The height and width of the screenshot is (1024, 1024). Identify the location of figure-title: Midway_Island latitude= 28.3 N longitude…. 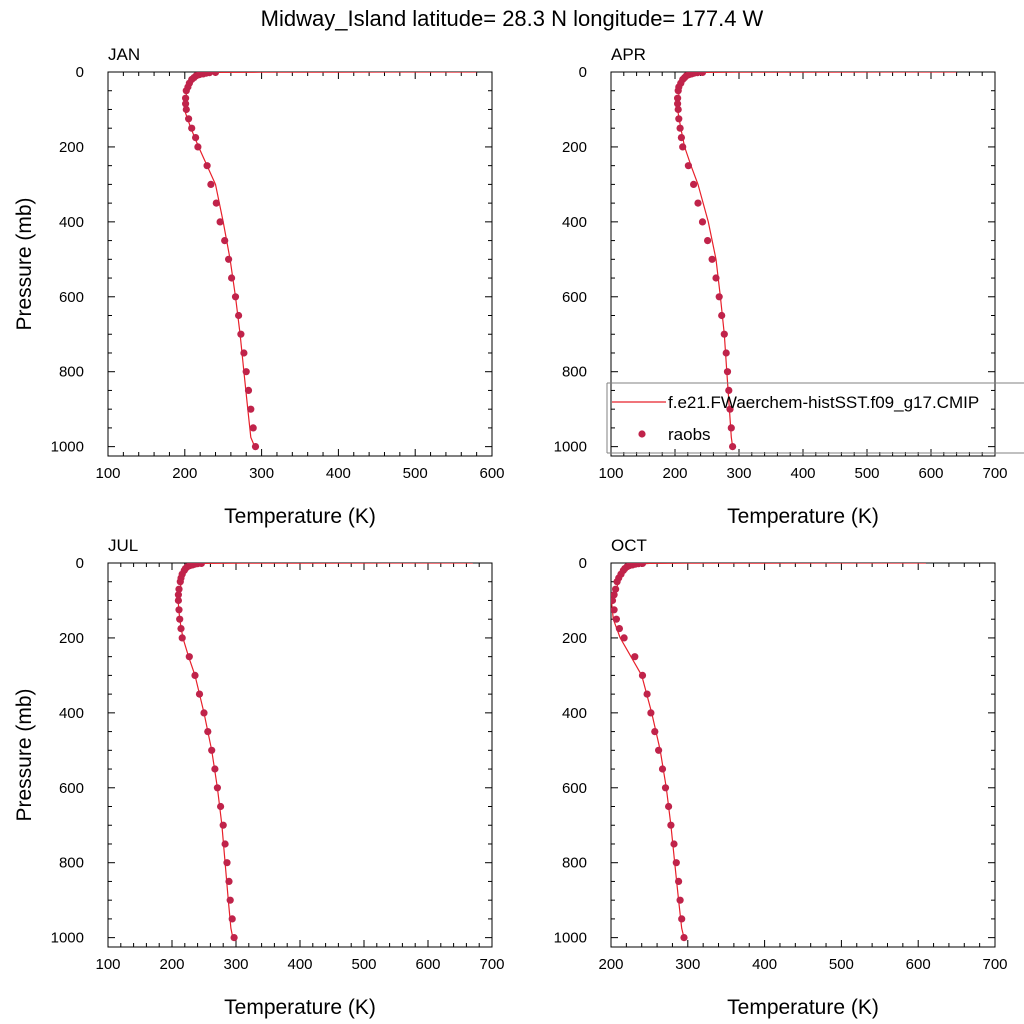
(512, 18).